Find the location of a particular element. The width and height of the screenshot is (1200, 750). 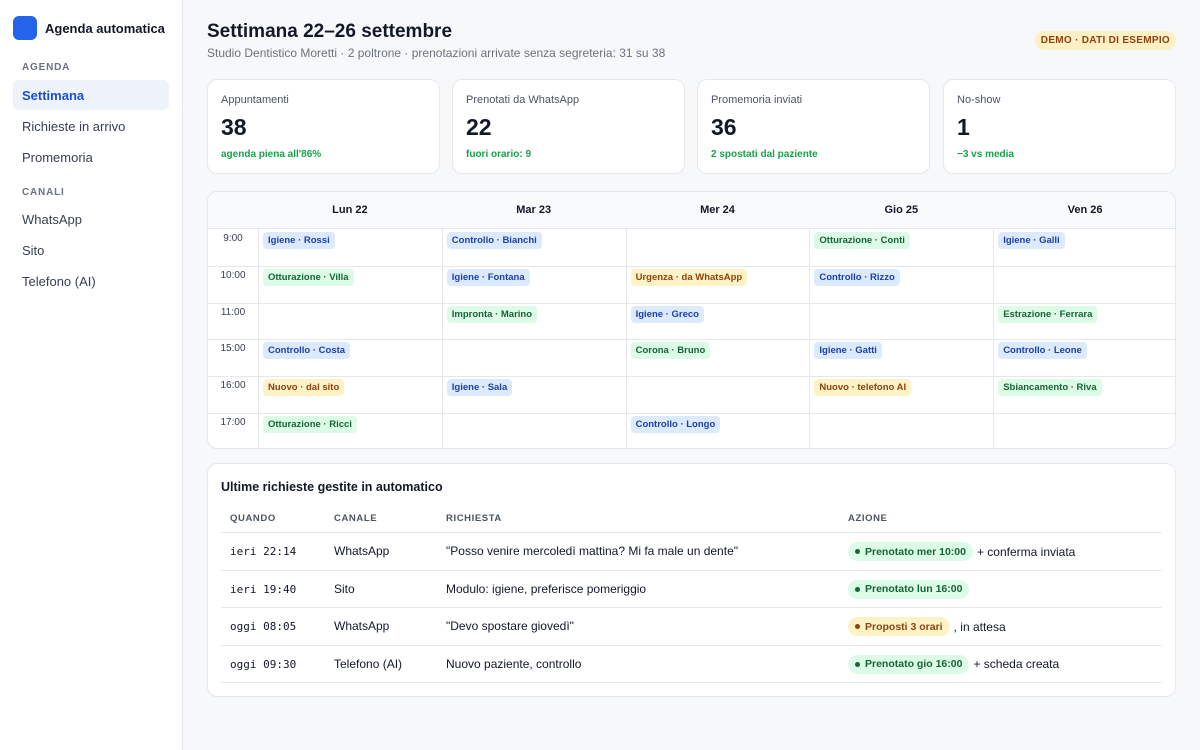

status-badge: Proposti 3 orari is located at coordinates (899, 626).